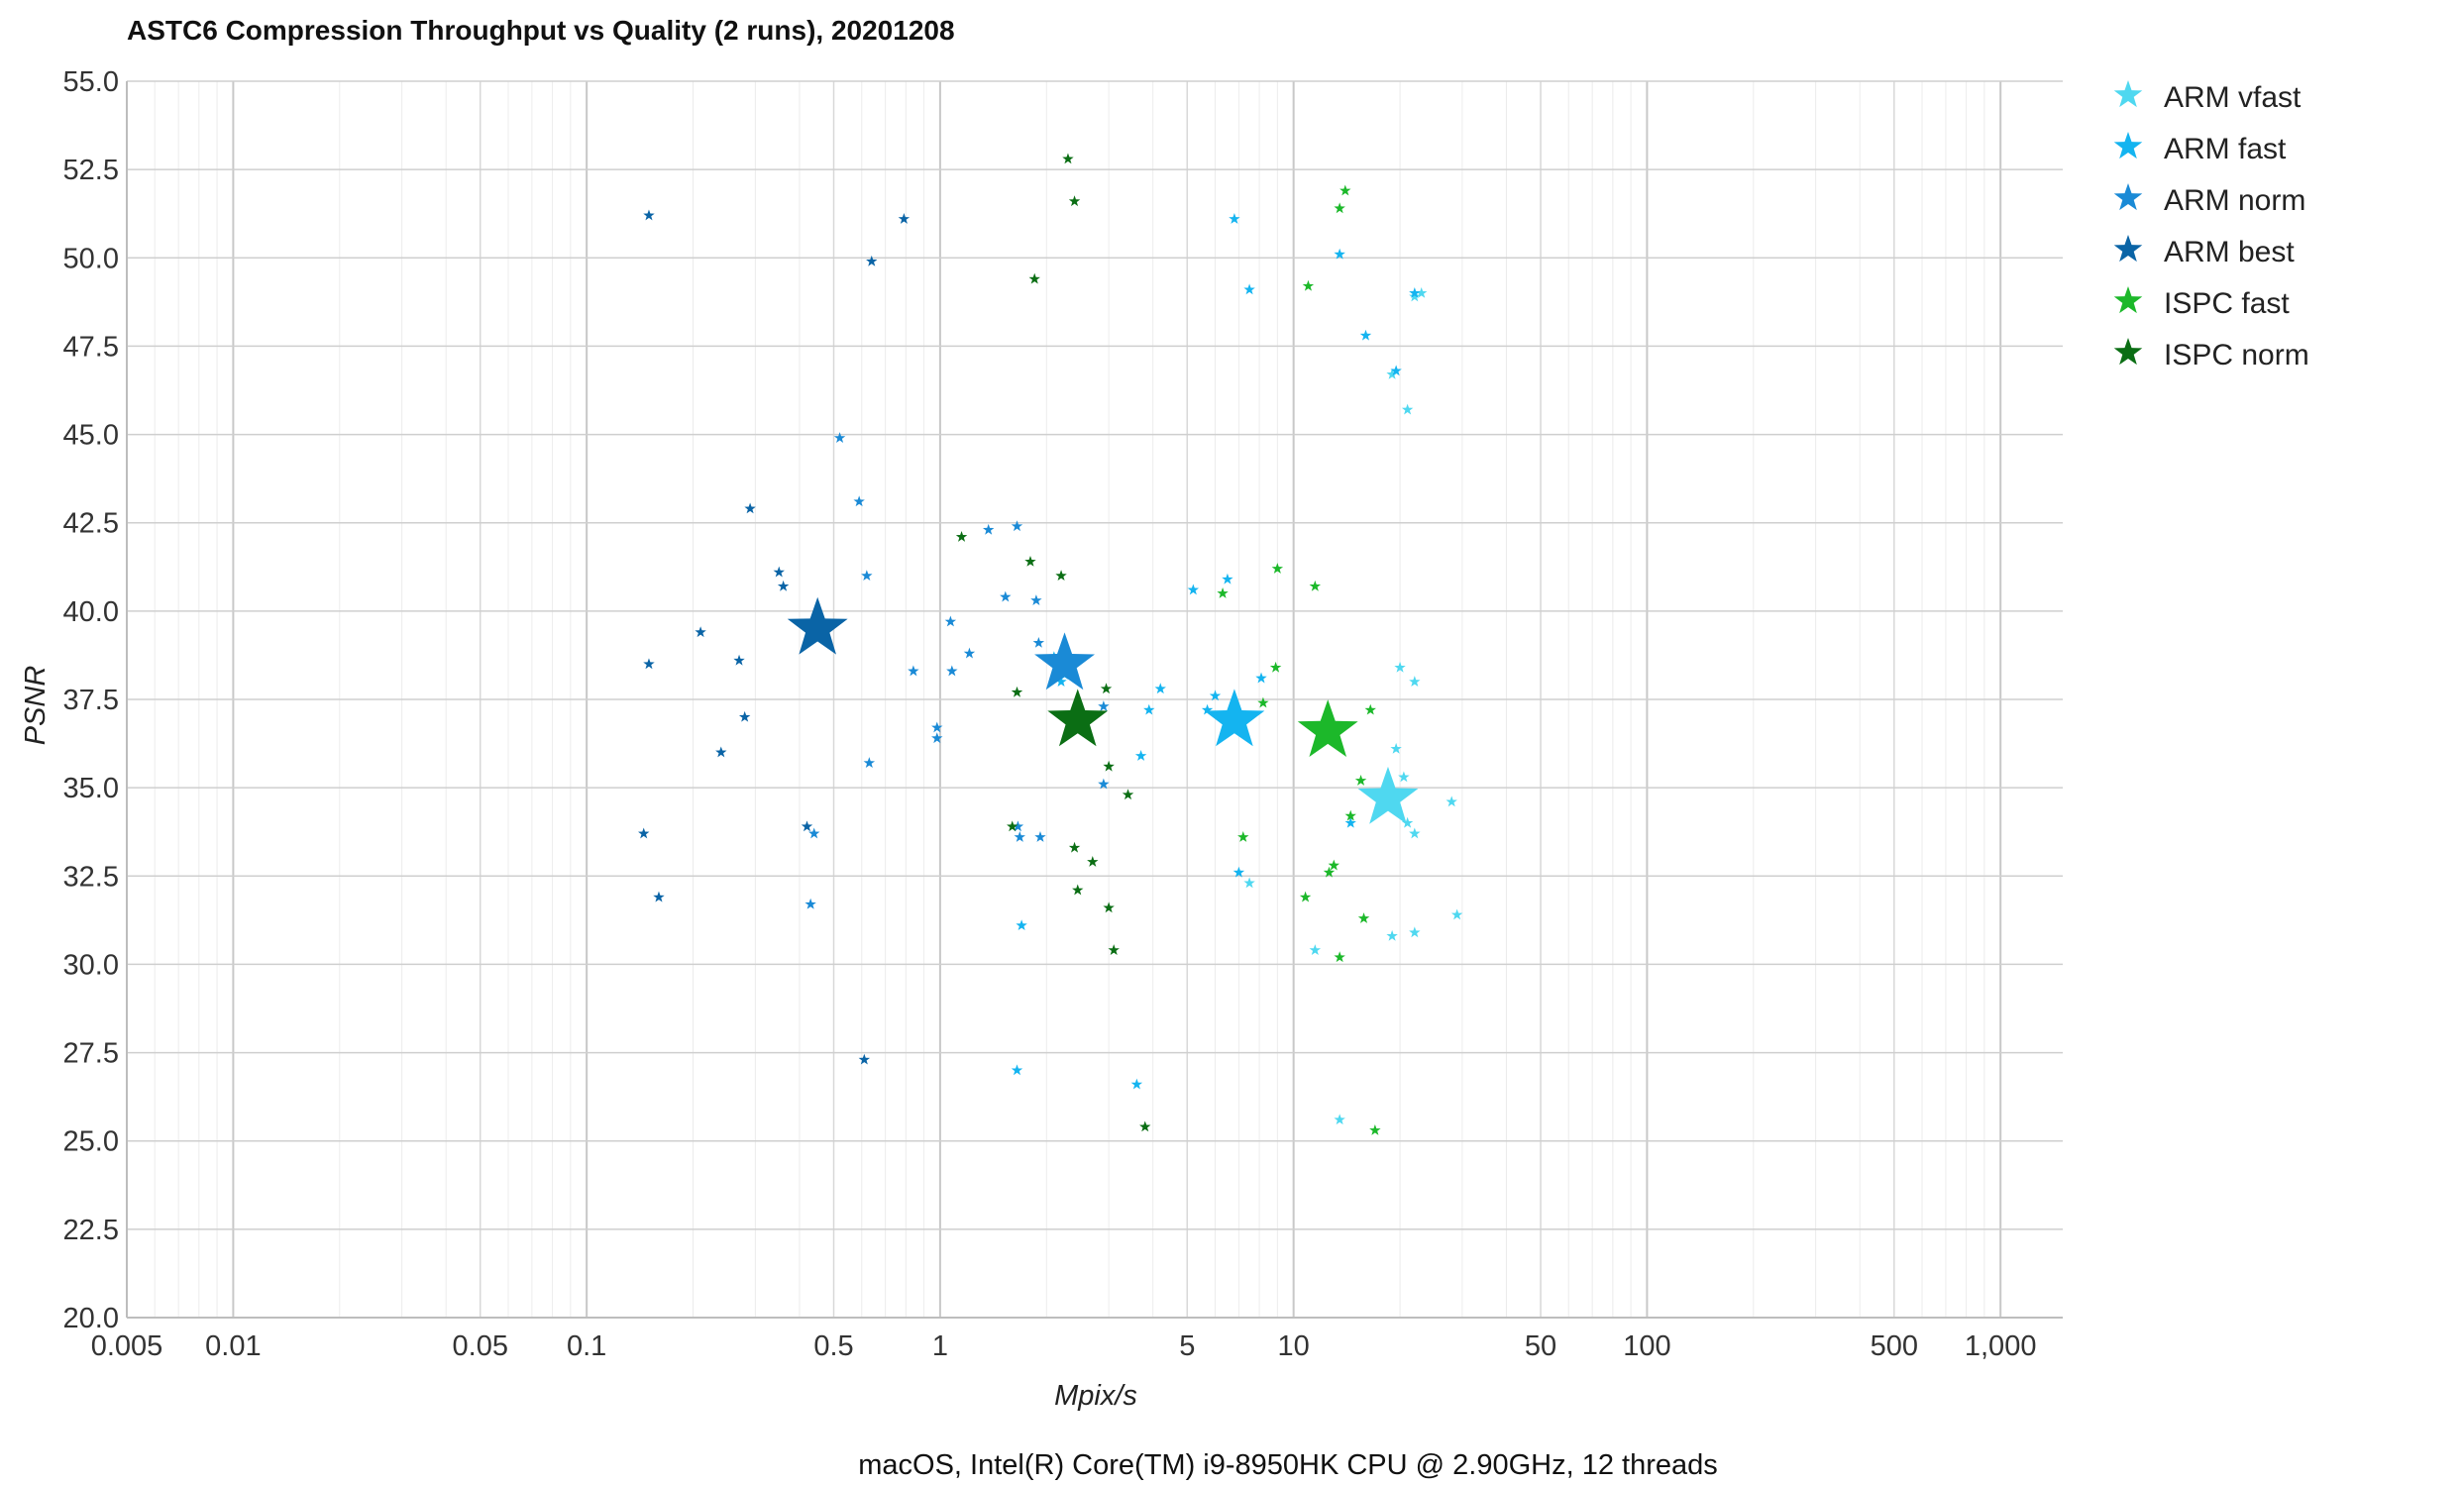 This screenshot has width=2464, height=1486. Describe the element at coordinates (480, 1346) in the screenshot. I see `x-tick-label: 0.05` at that location.